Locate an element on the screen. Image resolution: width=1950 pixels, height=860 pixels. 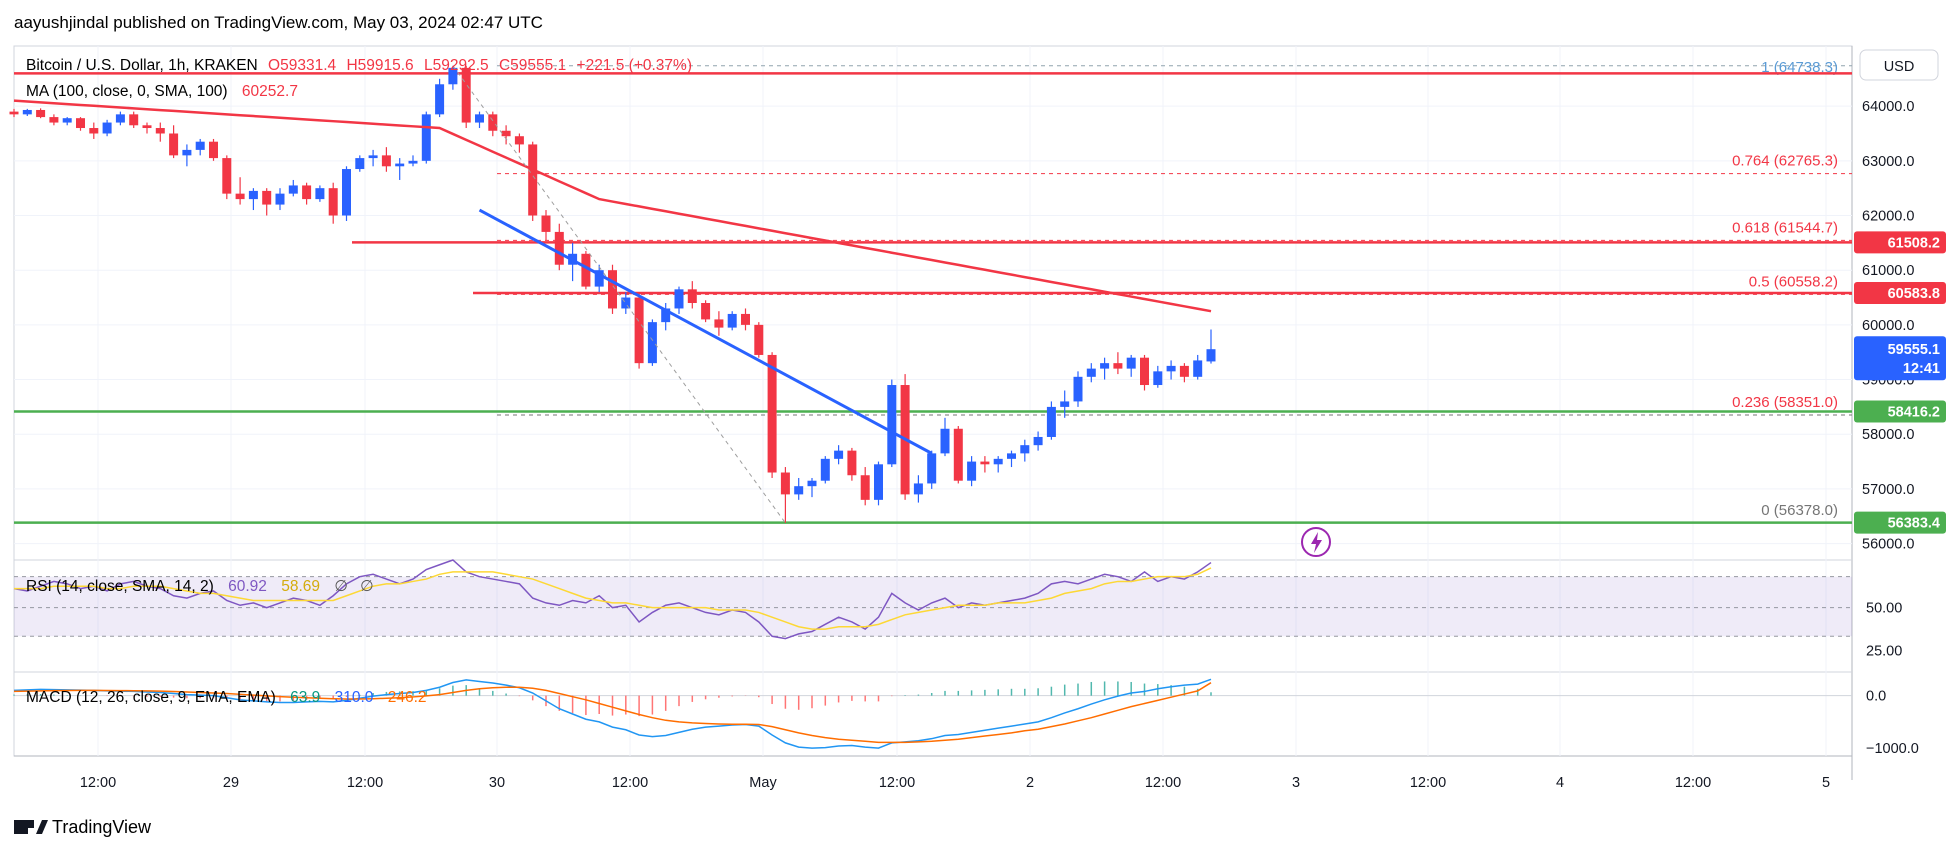
ma-legend-value: 60252.7 is located at coordinates (270, 91).